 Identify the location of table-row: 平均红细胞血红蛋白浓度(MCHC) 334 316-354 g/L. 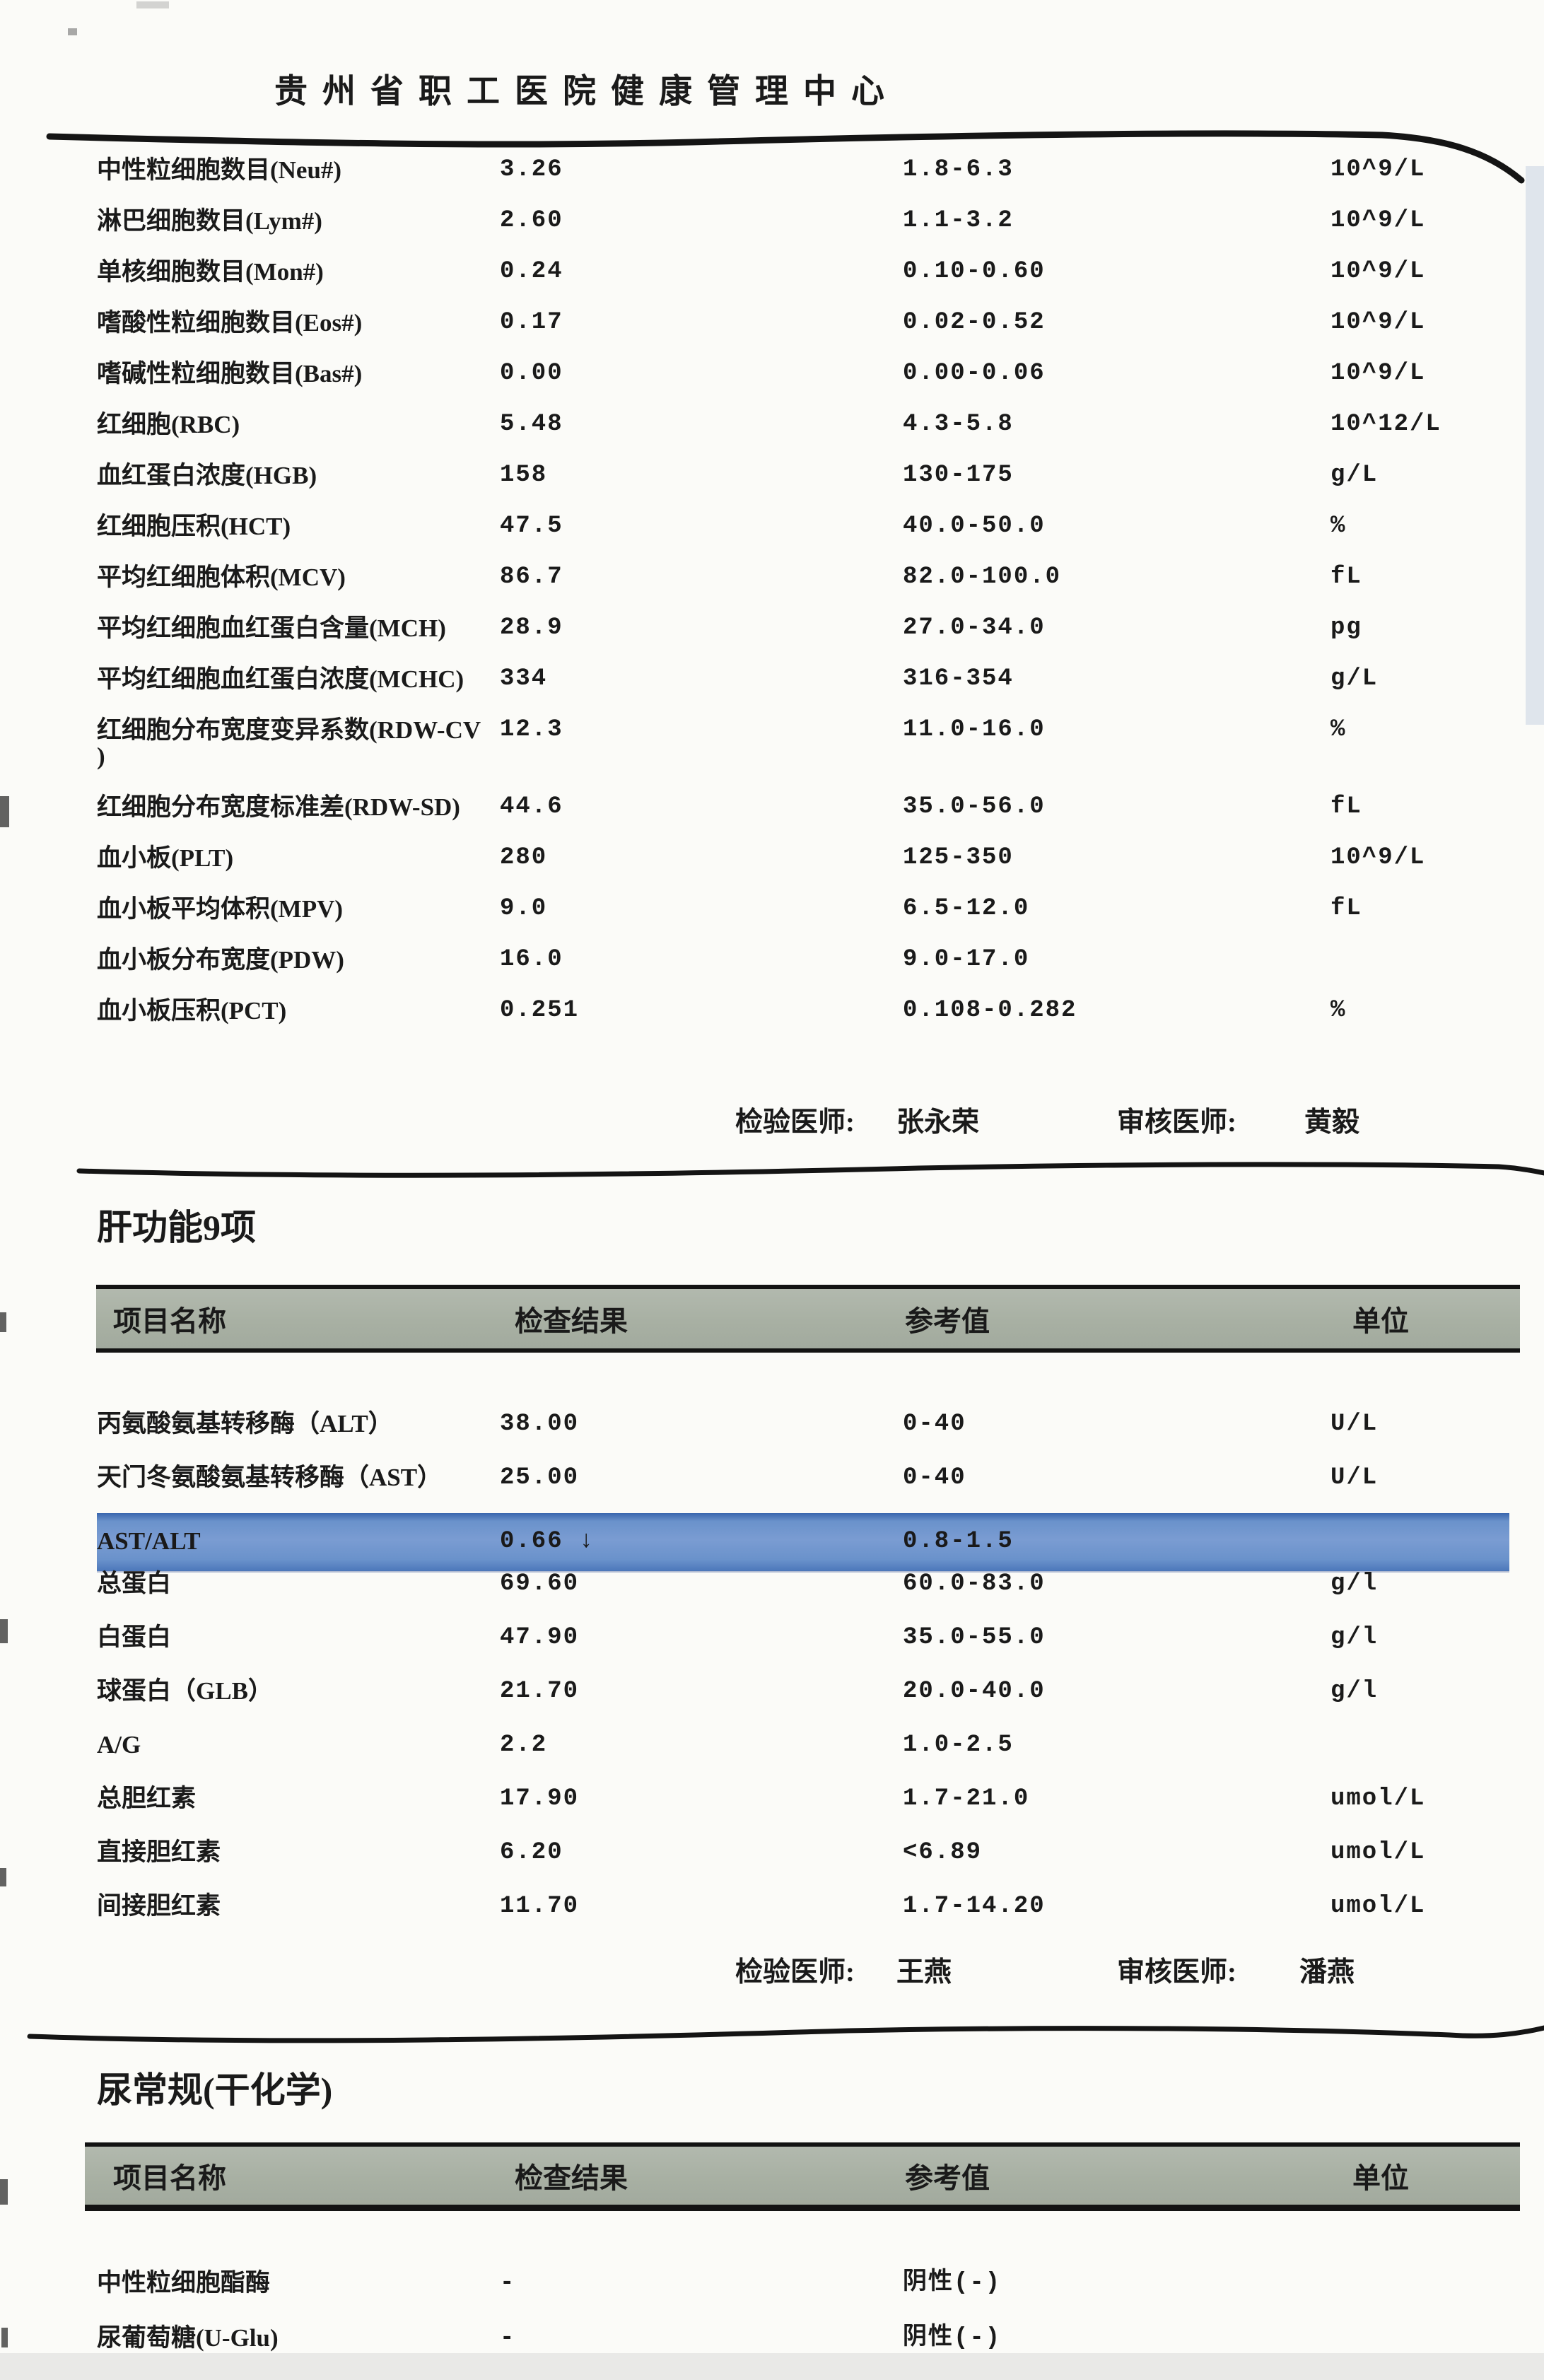
(808, 692).